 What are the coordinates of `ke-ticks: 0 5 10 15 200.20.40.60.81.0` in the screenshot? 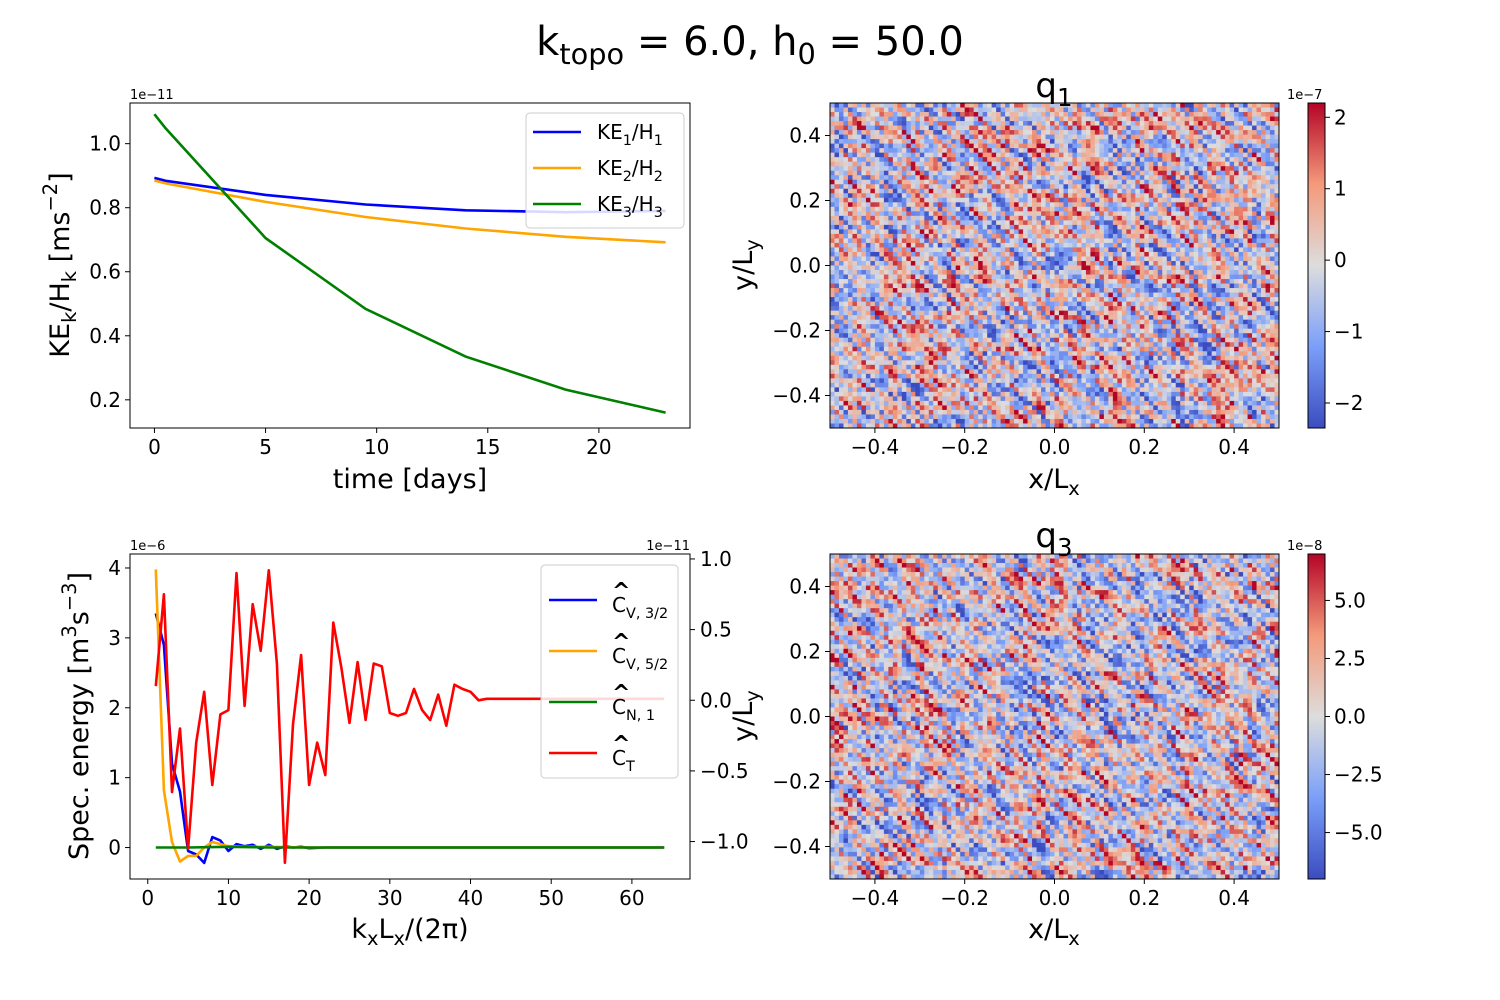 It's located at (350, 295).